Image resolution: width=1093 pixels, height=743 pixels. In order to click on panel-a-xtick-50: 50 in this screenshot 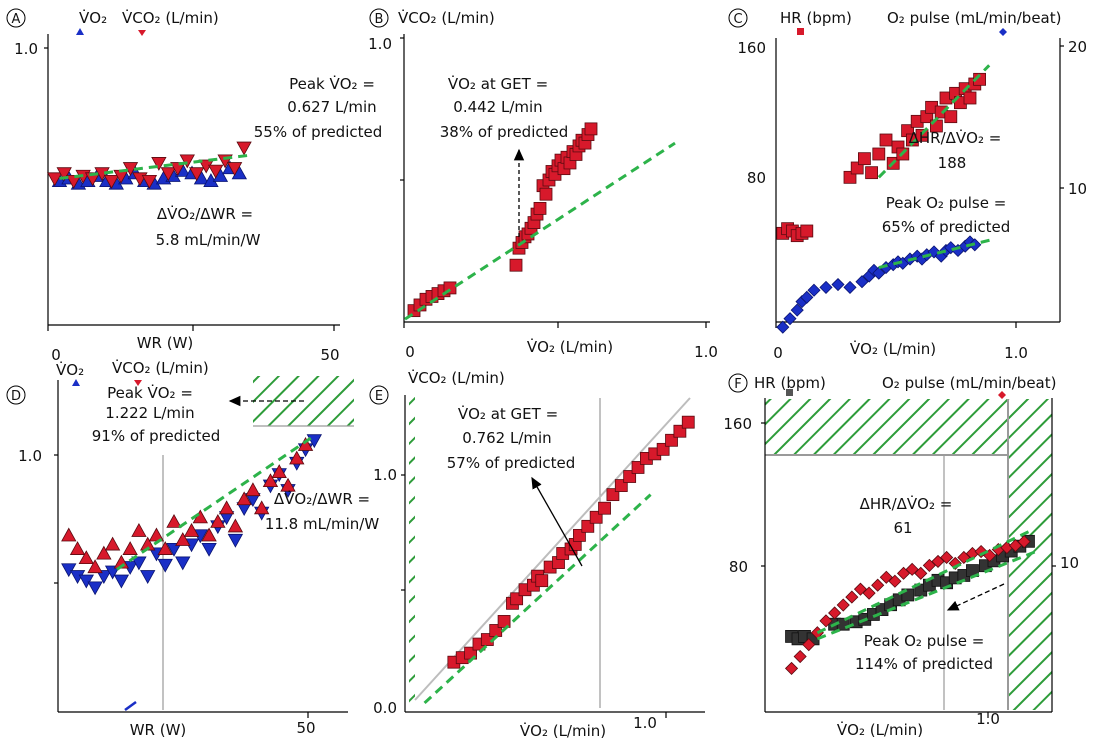, I will do `click(329, 355)`.